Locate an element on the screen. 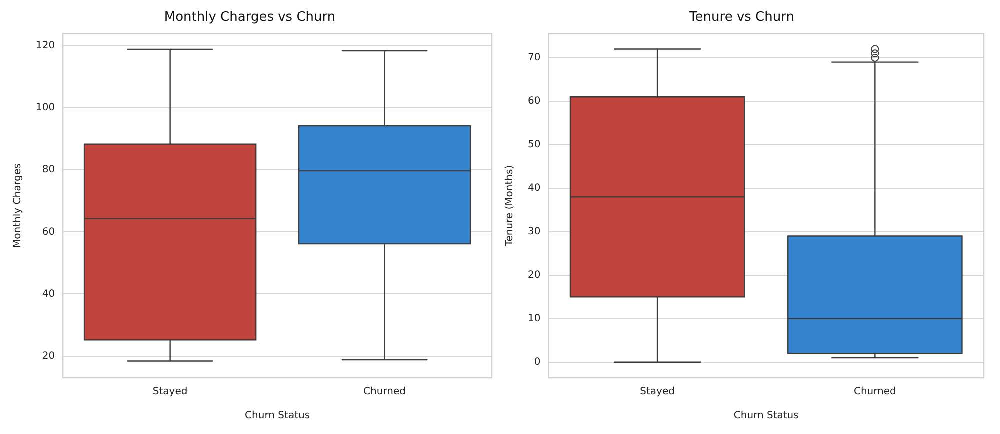 This screenshot has height=434, width=1000. y-tick-label: 70 is located at coordinates (534, 58).